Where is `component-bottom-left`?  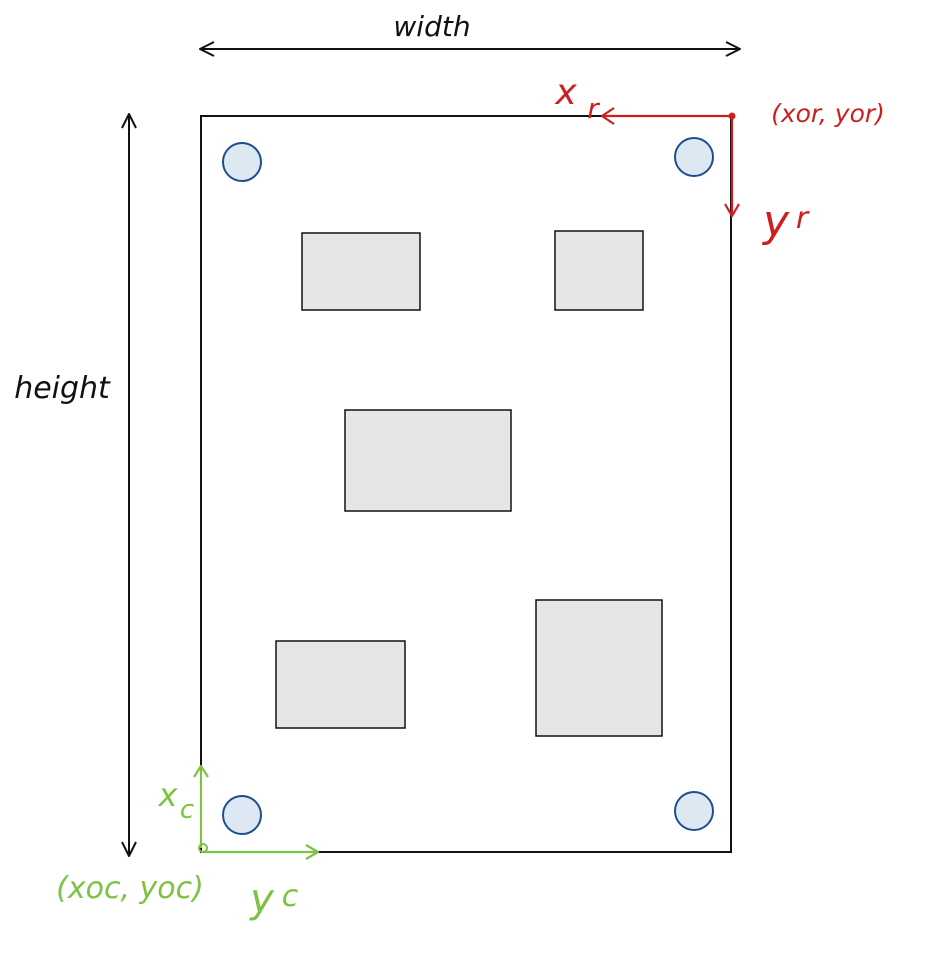 component-bottom-left is located at coordinates (340, 684).